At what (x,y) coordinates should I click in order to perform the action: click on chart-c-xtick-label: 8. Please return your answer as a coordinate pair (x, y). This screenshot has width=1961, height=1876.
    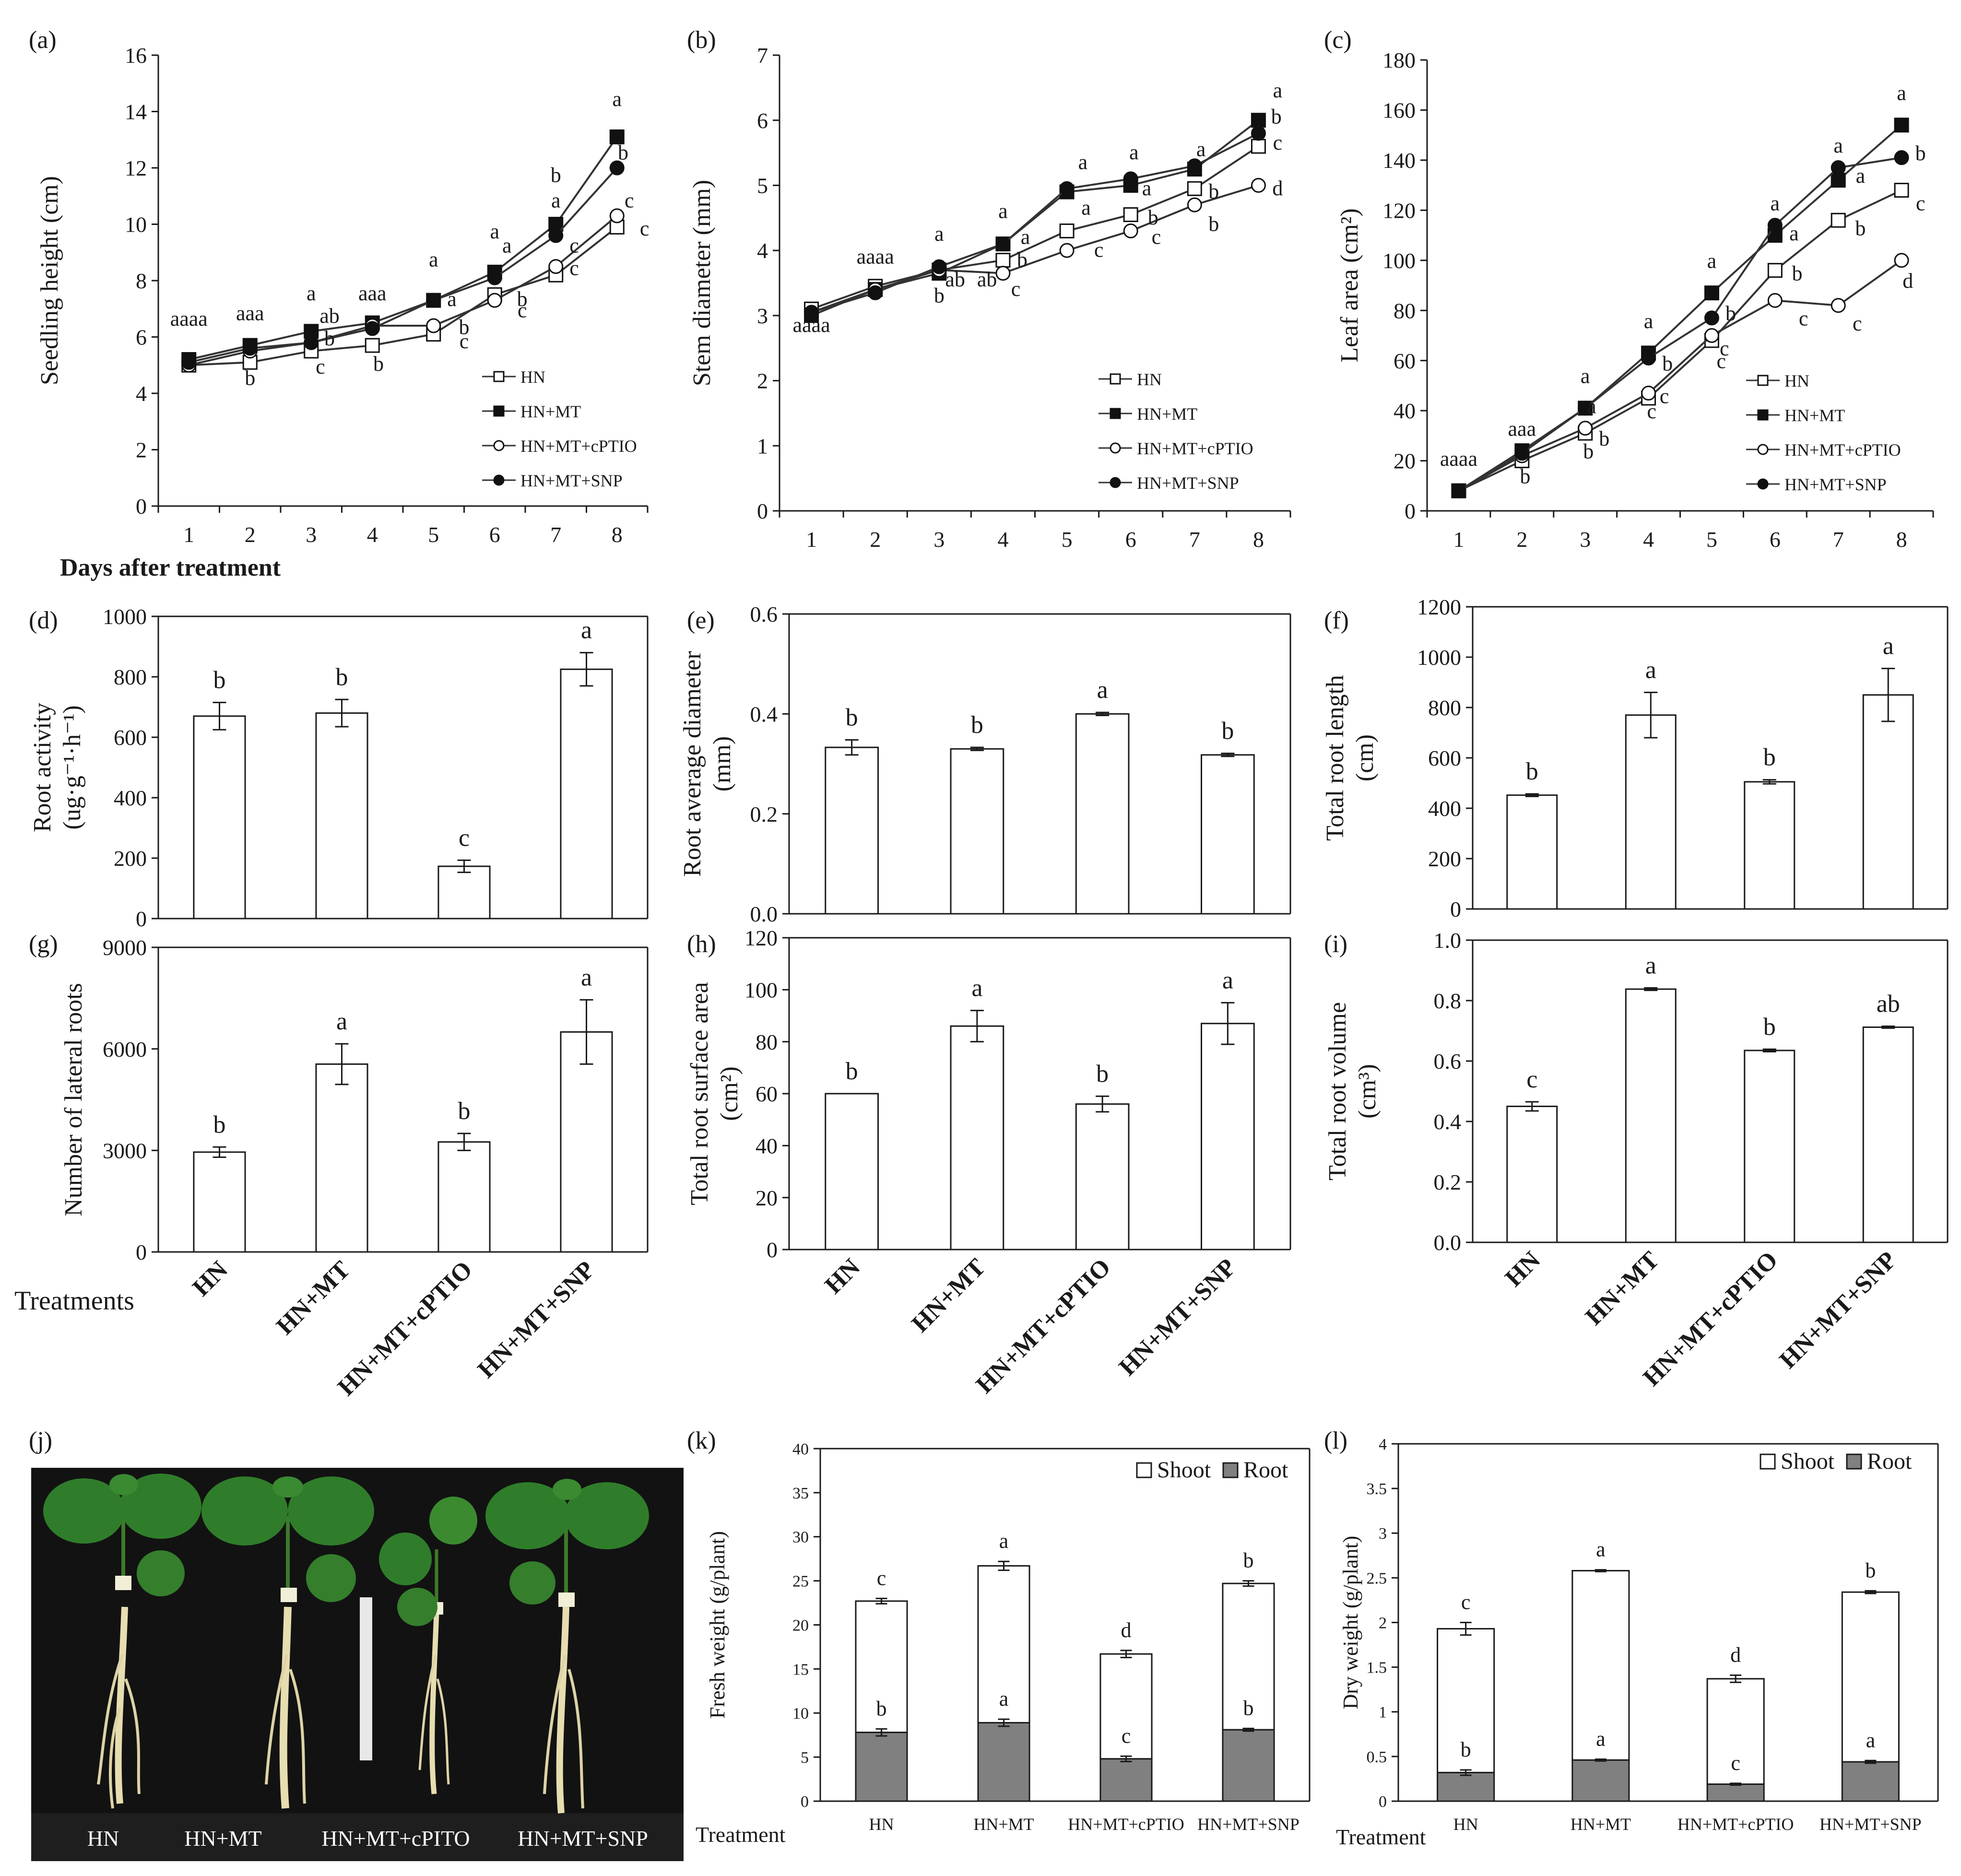
    Looking at the image, I should click on (1902, 540).